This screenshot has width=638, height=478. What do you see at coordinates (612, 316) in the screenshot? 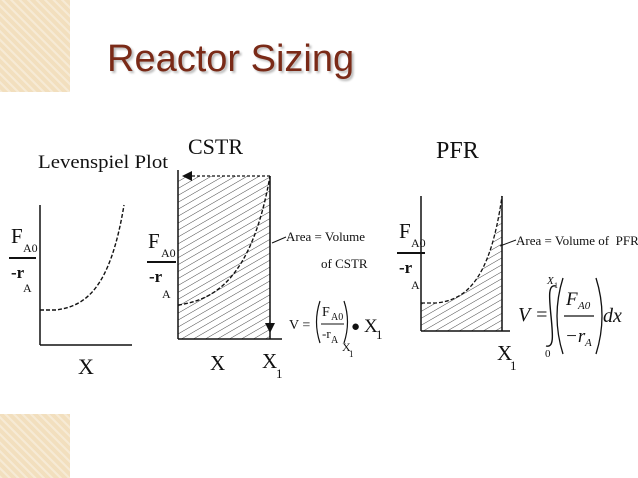
I see `svg-text: dx` at bounding box center [612, 316].